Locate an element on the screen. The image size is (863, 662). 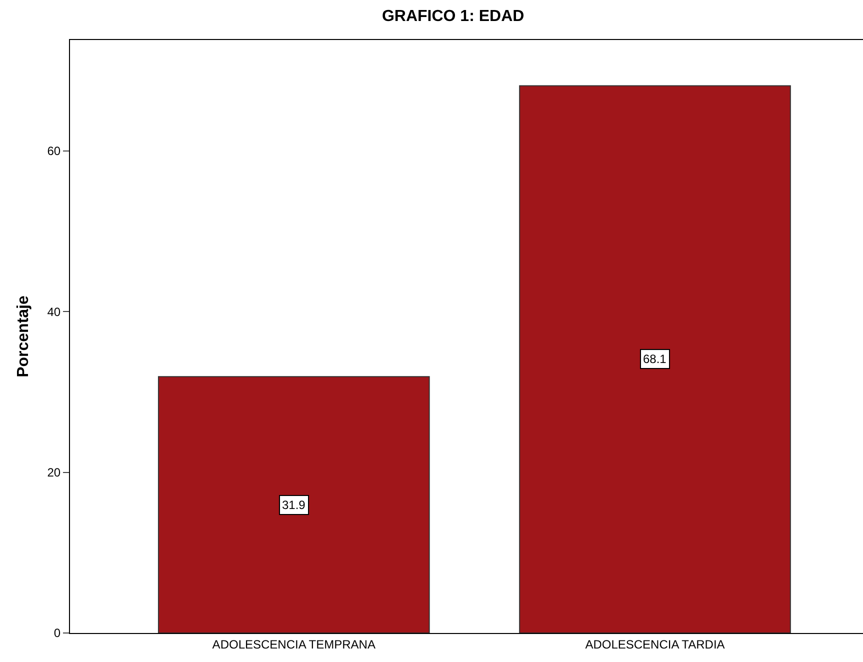
y-tick-label: 40 is located at coordinates (54, 311).